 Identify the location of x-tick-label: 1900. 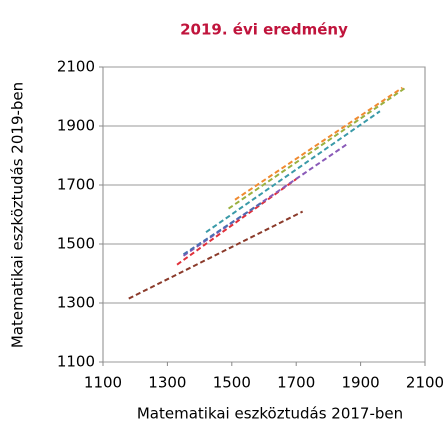
(361, 383).